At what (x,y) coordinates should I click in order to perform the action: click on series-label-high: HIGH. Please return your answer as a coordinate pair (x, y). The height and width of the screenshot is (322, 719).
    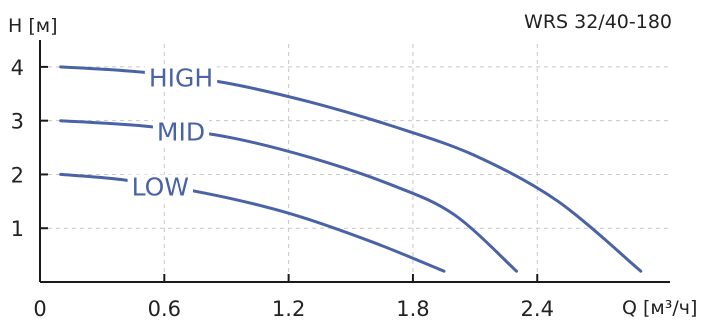
    Looking at the image, I should click on (181, 78).